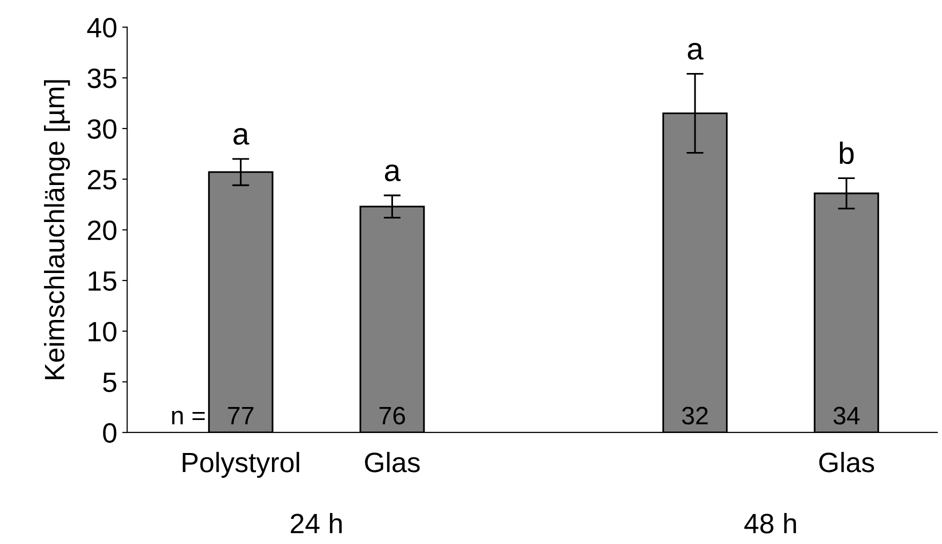 Image resolution: width=942 pixels, height=544 pixels. What do you see at coordinates (241, 465) in the screenshot?
I see `x-tick-label: Polystyrol` at bounding box center [241, 465].